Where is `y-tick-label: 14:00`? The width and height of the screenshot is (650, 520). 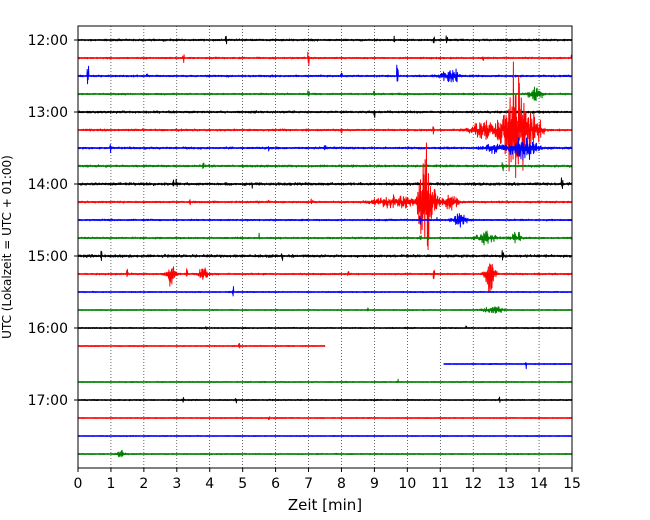 y-tick-label: 14:00 is located at coordinates (48, 185).